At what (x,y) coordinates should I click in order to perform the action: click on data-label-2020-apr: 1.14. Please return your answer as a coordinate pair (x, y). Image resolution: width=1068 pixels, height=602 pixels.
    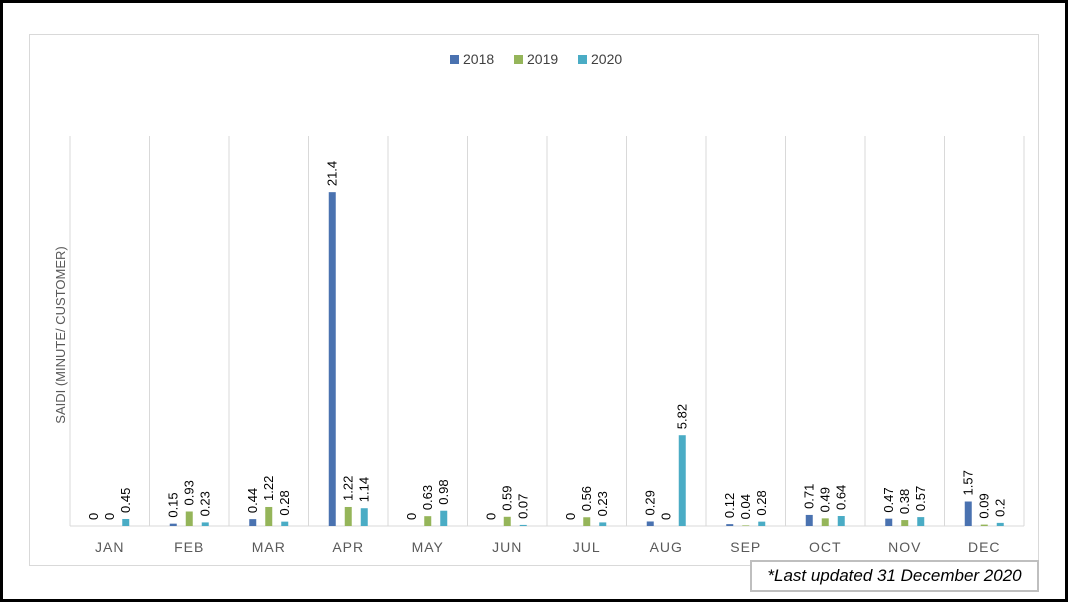
    Looking at the image, I should click on (363, 489).